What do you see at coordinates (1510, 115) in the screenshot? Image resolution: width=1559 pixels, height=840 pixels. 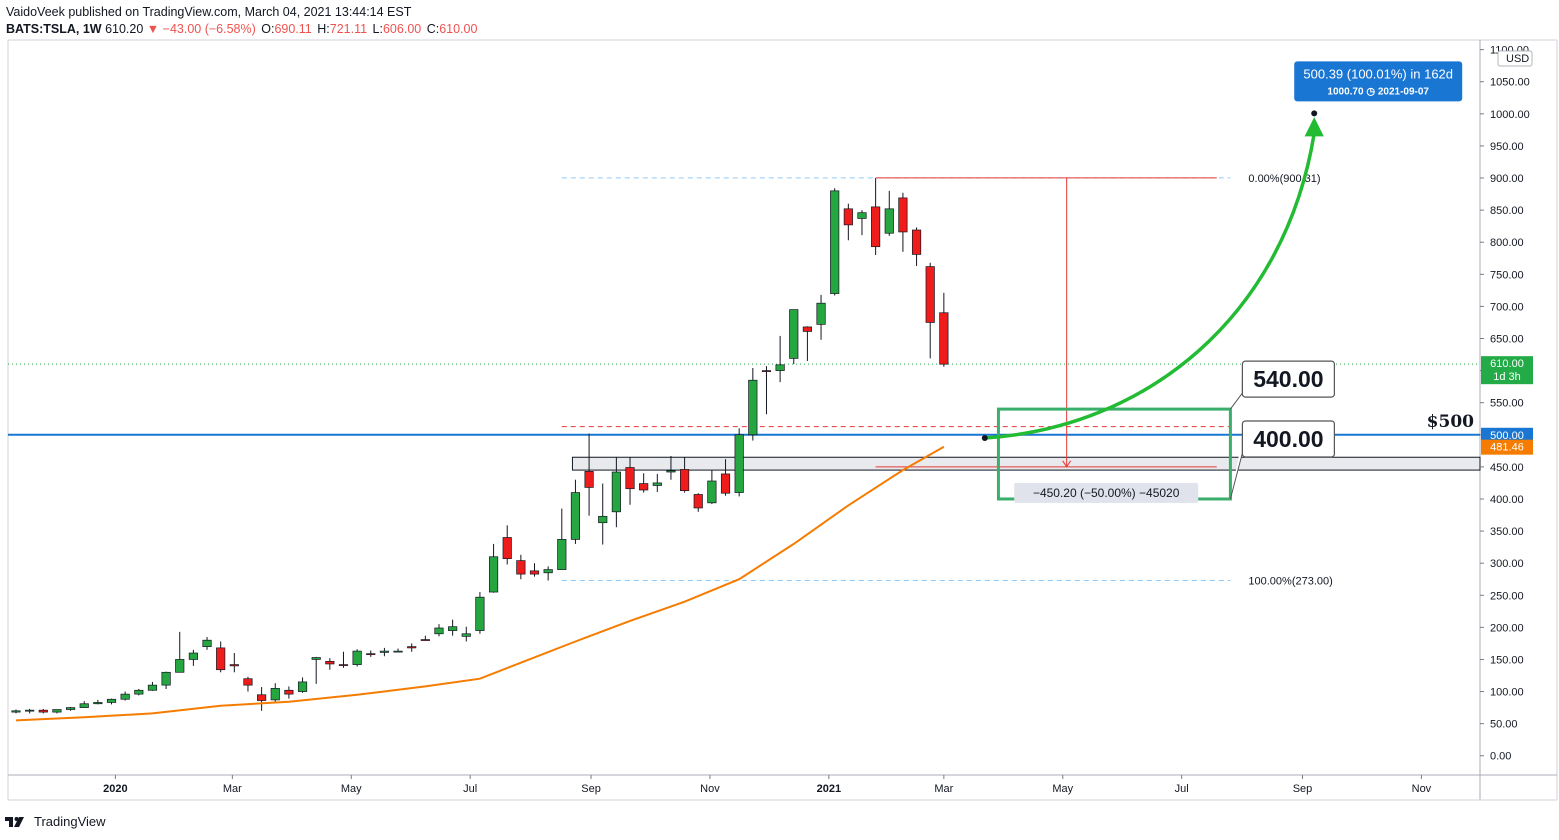 I see `y-tick-label: 1000.00` at bounding box center [1510, 115].